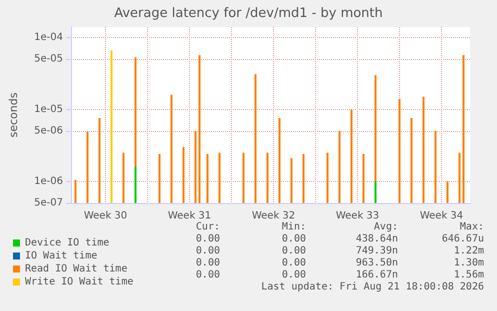 The image size is (497, 311). Describe the element at coordinates (358, 216) in the screenshot. I see `x-tick-label: Week 33` at that location.